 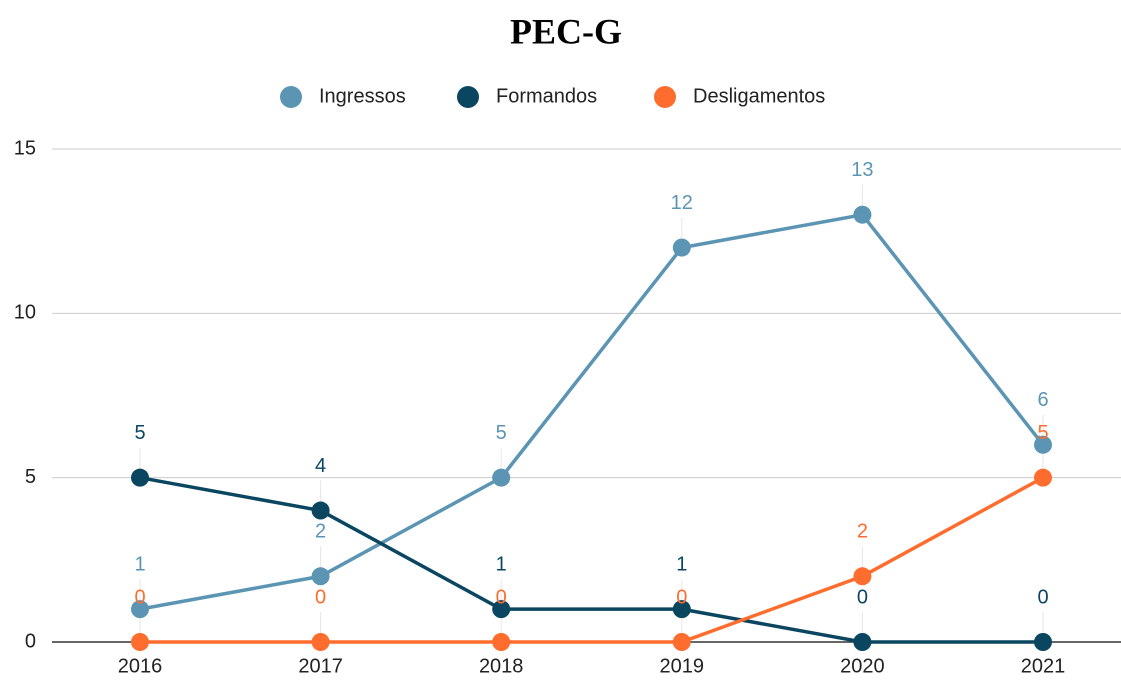 What do you see at coordinates (320, 466) in the screenshot?
I see `data-label: 4` at bounding box center [320, 466].